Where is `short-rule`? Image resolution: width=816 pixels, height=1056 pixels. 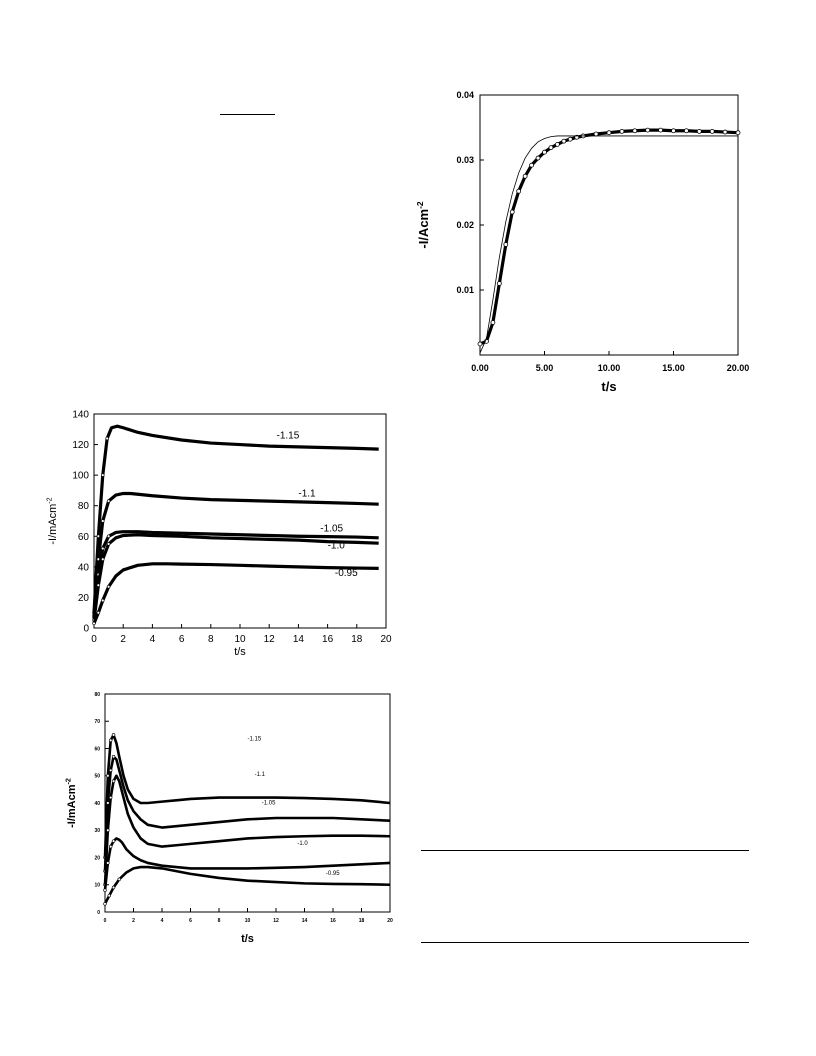 short-rule is located at coordinates (247, 114).